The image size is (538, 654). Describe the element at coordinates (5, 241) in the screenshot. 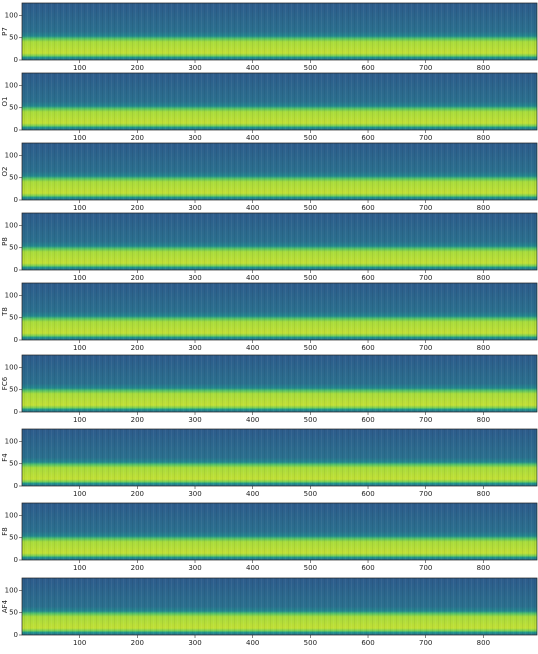

I see `y-axis-label: P8` at that location.